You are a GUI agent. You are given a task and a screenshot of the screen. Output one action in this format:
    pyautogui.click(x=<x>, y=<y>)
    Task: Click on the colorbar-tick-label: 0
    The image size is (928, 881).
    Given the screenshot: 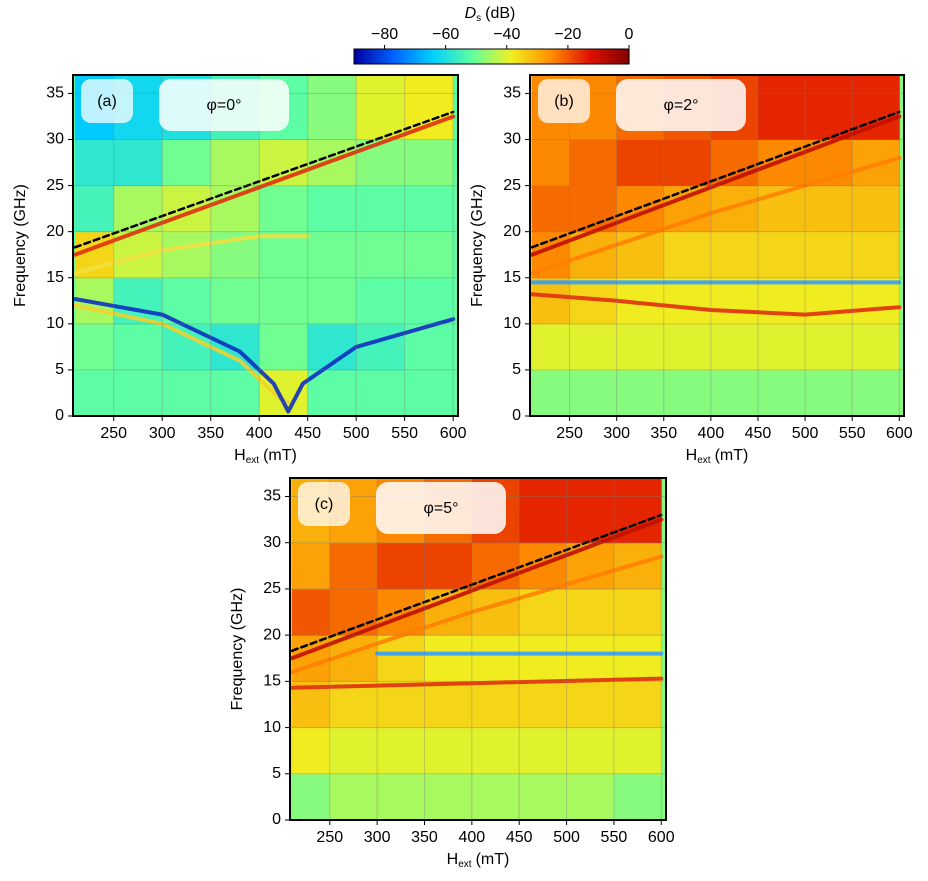 What is the action you would take?
    pyautogui.click(x=629, y=34)
    